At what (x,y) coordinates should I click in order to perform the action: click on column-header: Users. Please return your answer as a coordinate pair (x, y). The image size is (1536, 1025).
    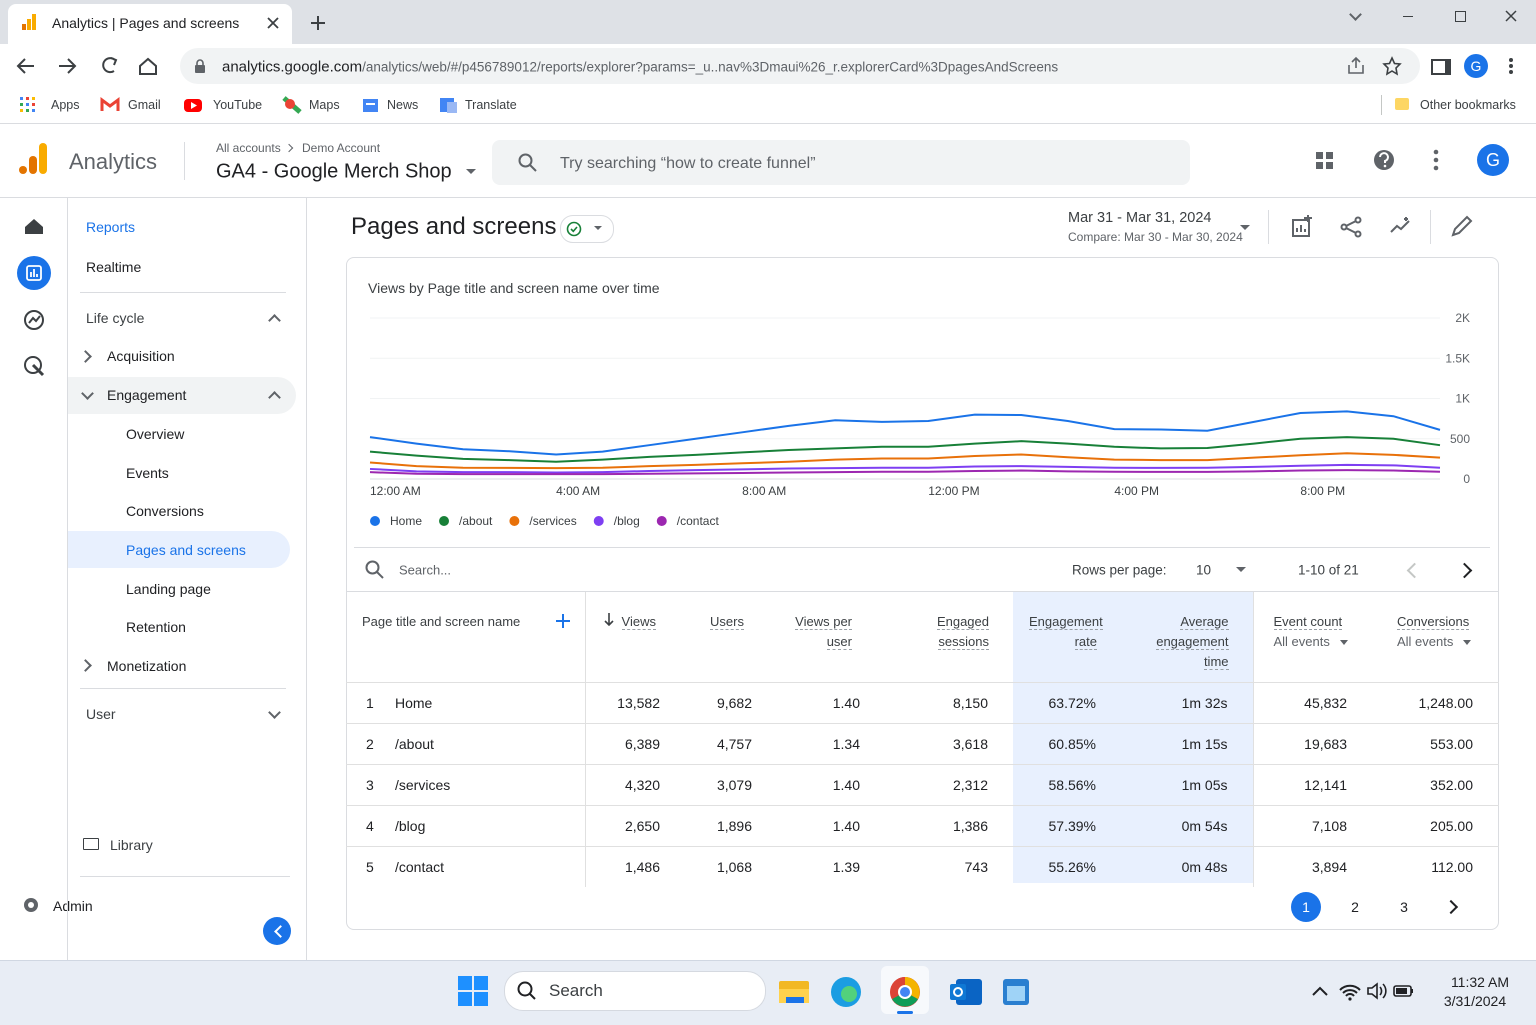
    Looking at the image, I should click on (724, 637).